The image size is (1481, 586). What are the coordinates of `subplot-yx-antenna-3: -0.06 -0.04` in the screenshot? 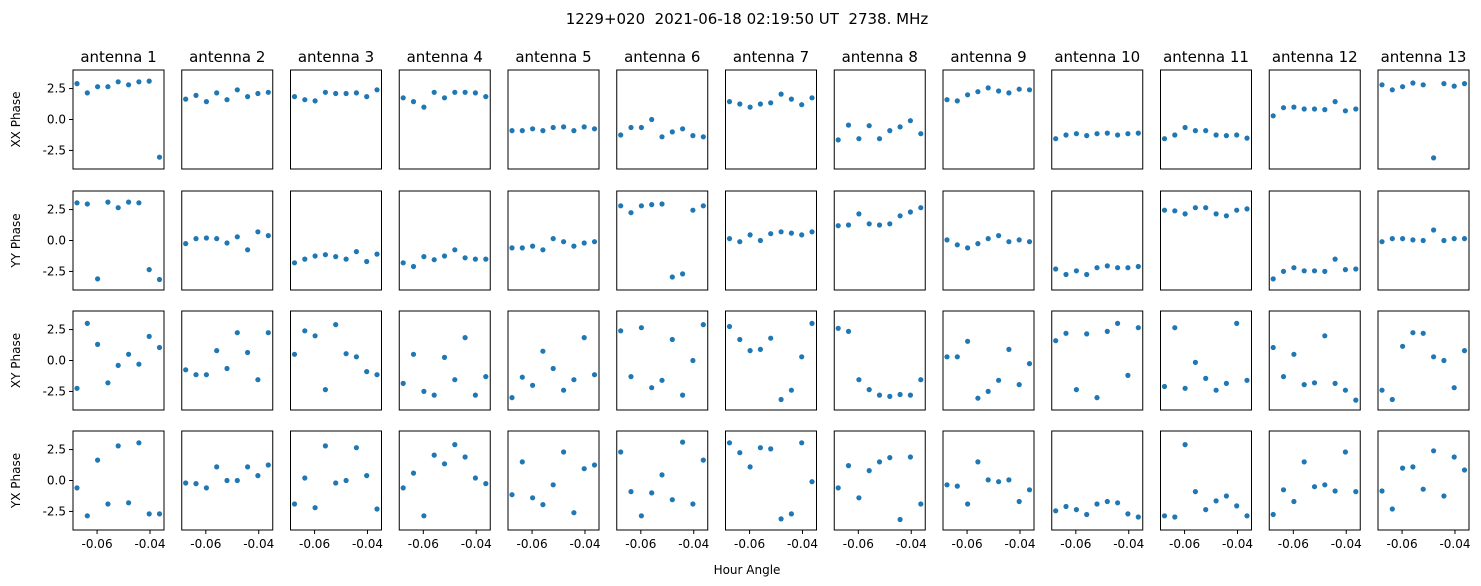 It's located at (336, 490).